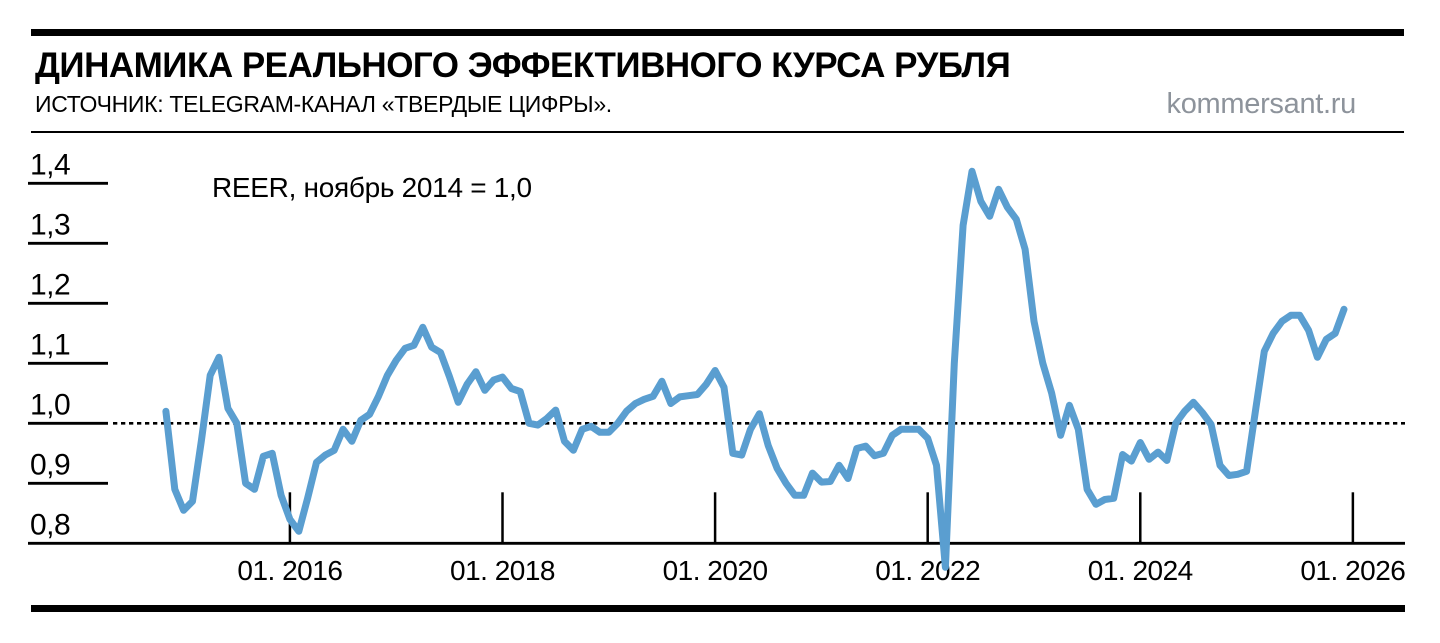  Describe the element at coordinates (50, 464) in the screenshot. I see `y-tick-label: 0,9` at that location.